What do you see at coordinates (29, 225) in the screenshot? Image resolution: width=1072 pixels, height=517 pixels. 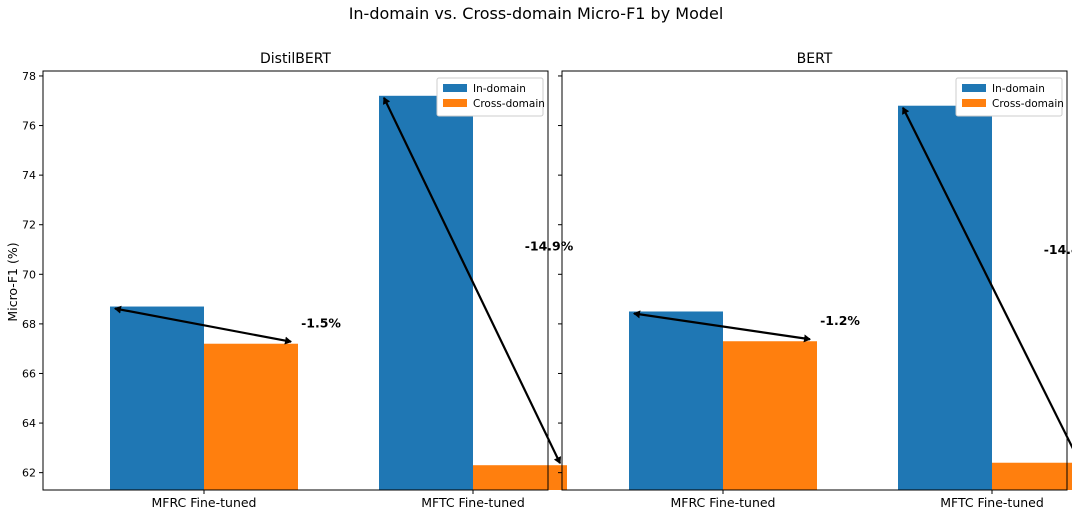 I see `y-tick-label: 72` at bounding box center [29, 225].